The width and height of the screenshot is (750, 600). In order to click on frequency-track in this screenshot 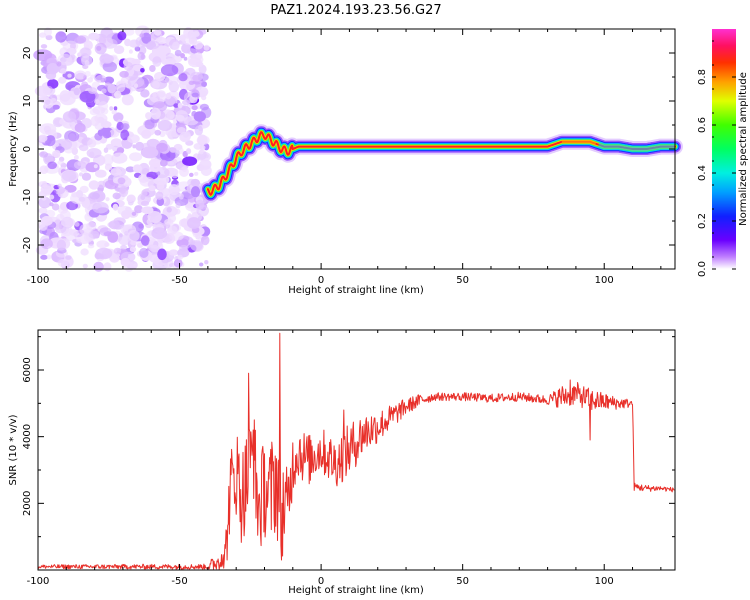, I will do `click(441, 163)`.